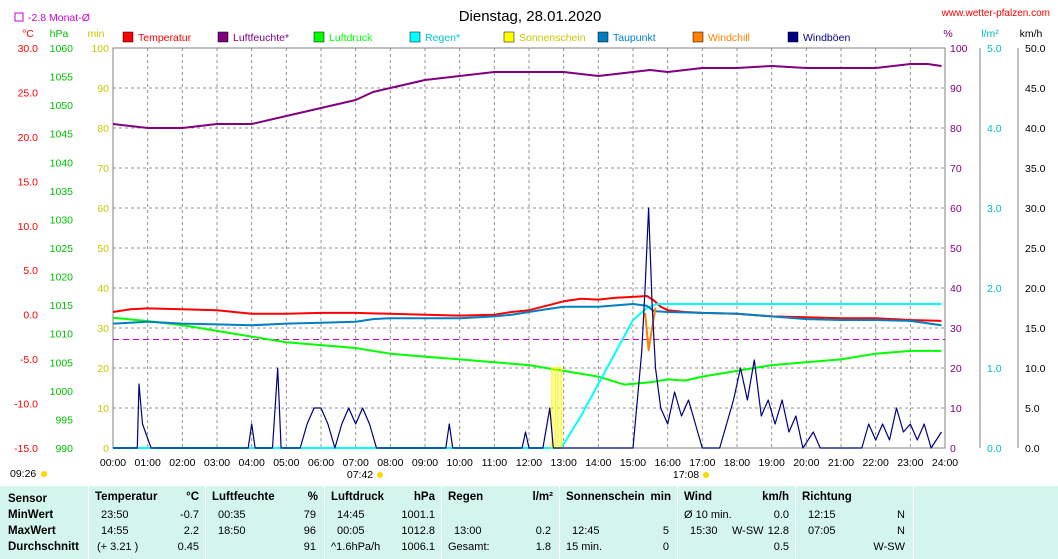 This screenshot has height=559, width=1058. I want to click on wind-min-val: 0.0, so click(781, 515).